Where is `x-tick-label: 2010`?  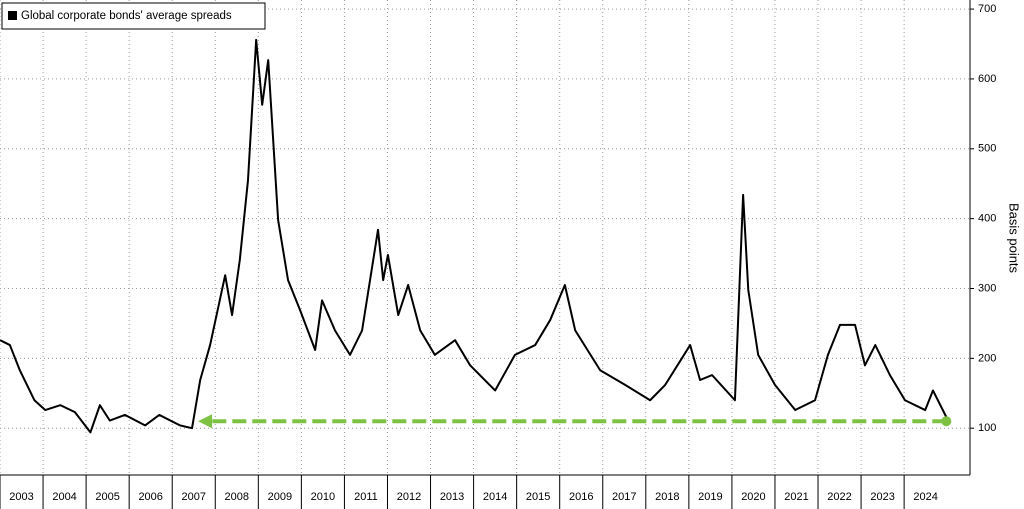 x-tick-label: 2010 is located at coordinates (323, 497).